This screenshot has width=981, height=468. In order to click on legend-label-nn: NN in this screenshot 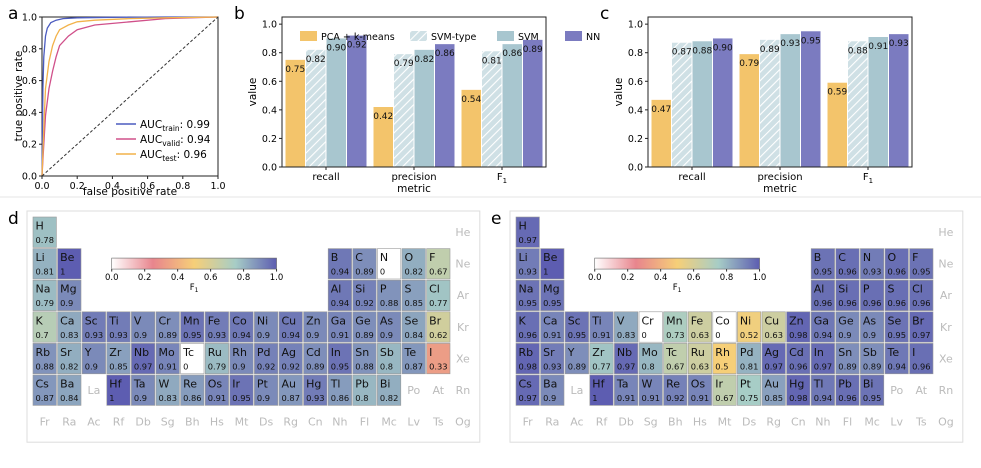, I will do `click(593, 37)`.